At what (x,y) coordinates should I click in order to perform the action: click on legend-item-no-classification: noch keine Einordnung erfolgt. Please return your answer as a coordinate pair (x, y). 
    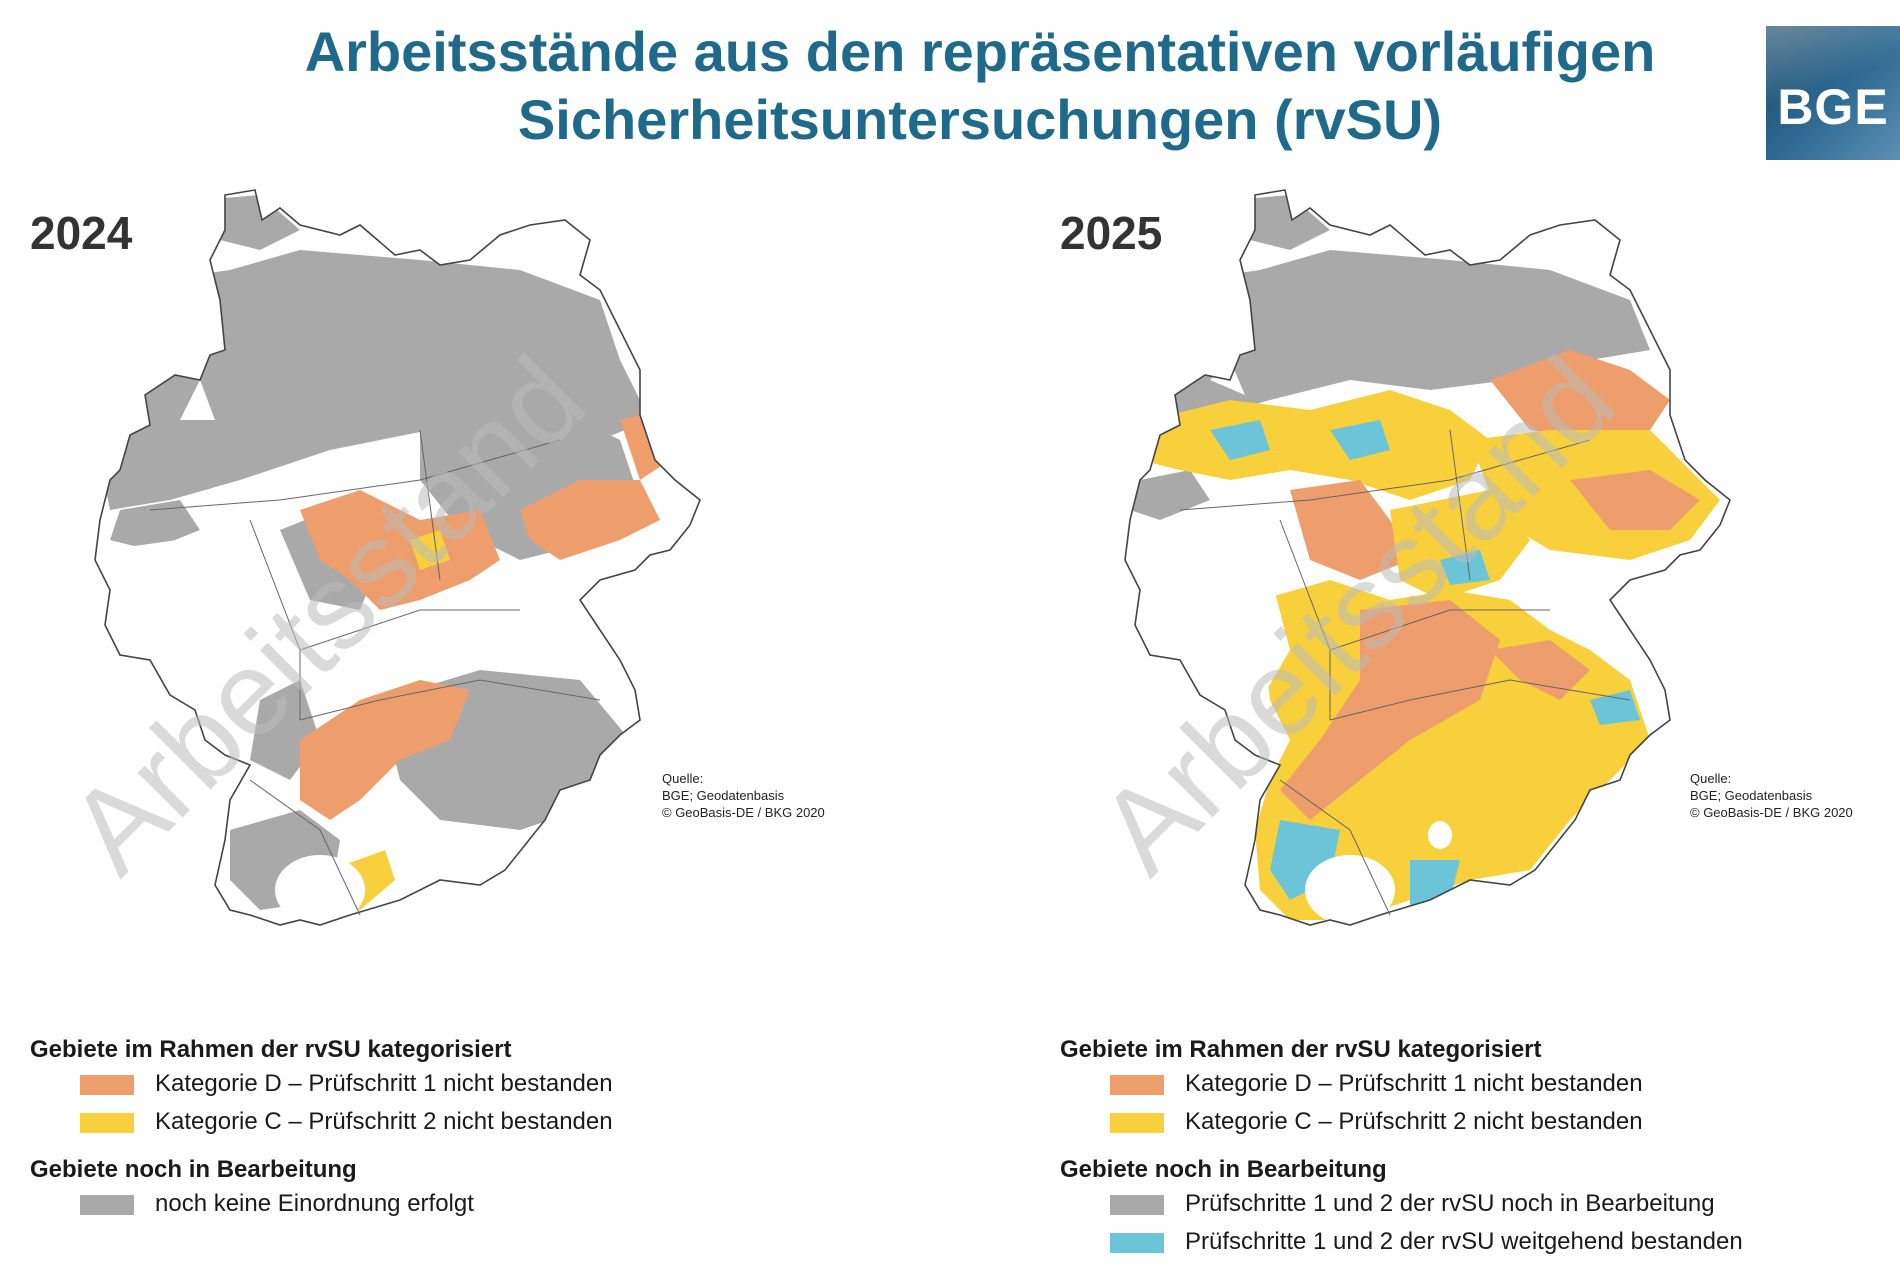
    Looking at the image, I should click on (440, 1204).